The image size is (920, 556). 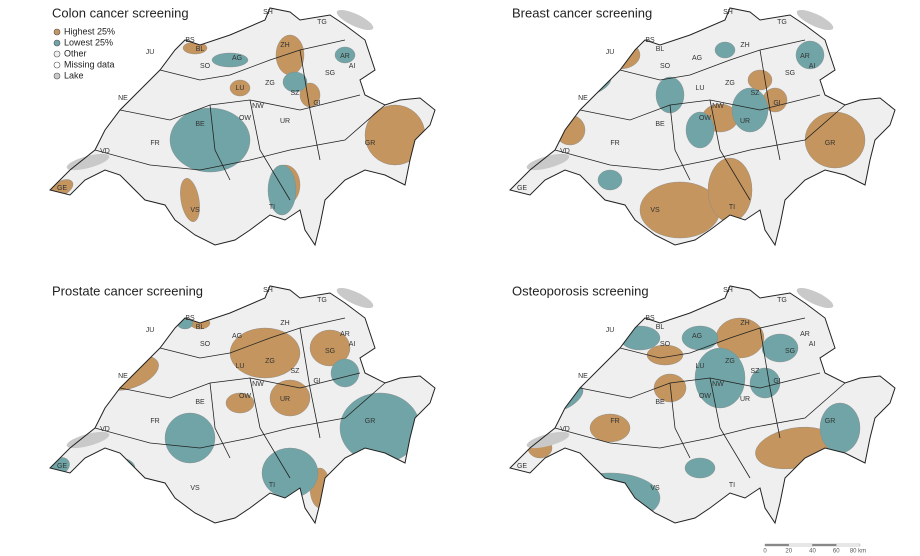 I want to click on scale-label: 40, so click(x=812, y=552).